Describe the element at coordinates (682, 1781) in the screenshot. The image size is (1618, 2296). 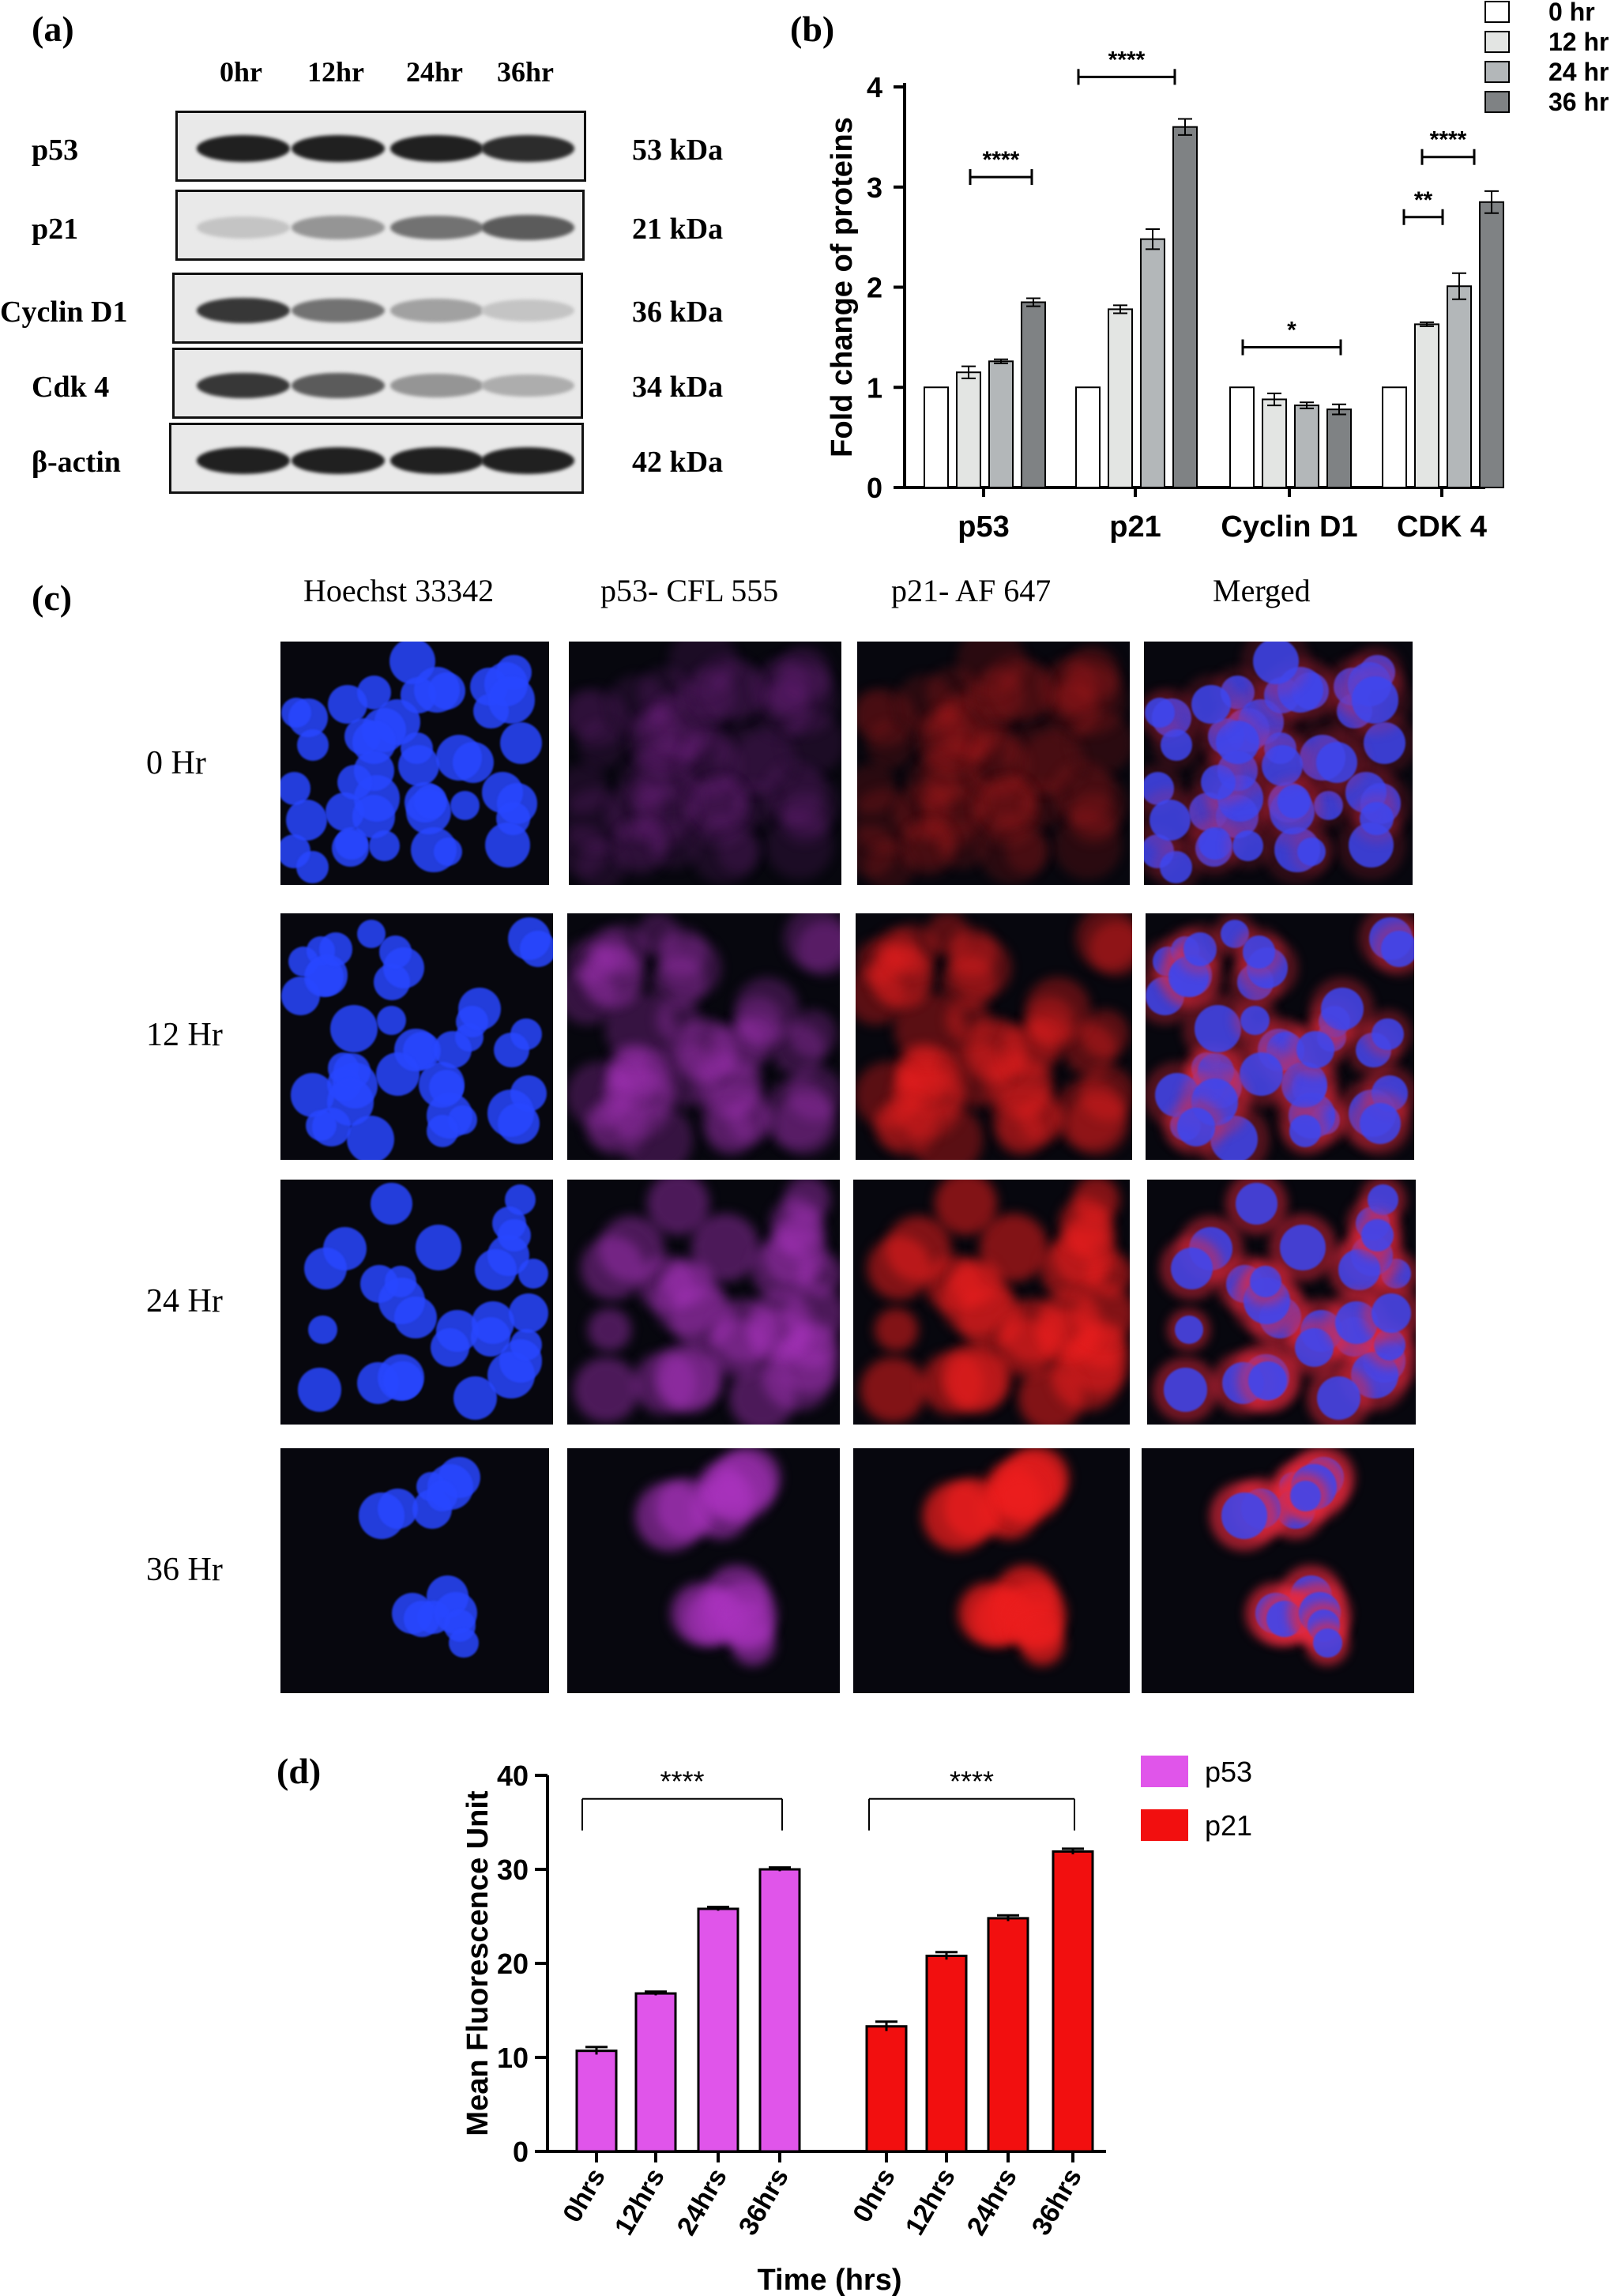
I see `significance-mark: ****` at that location.